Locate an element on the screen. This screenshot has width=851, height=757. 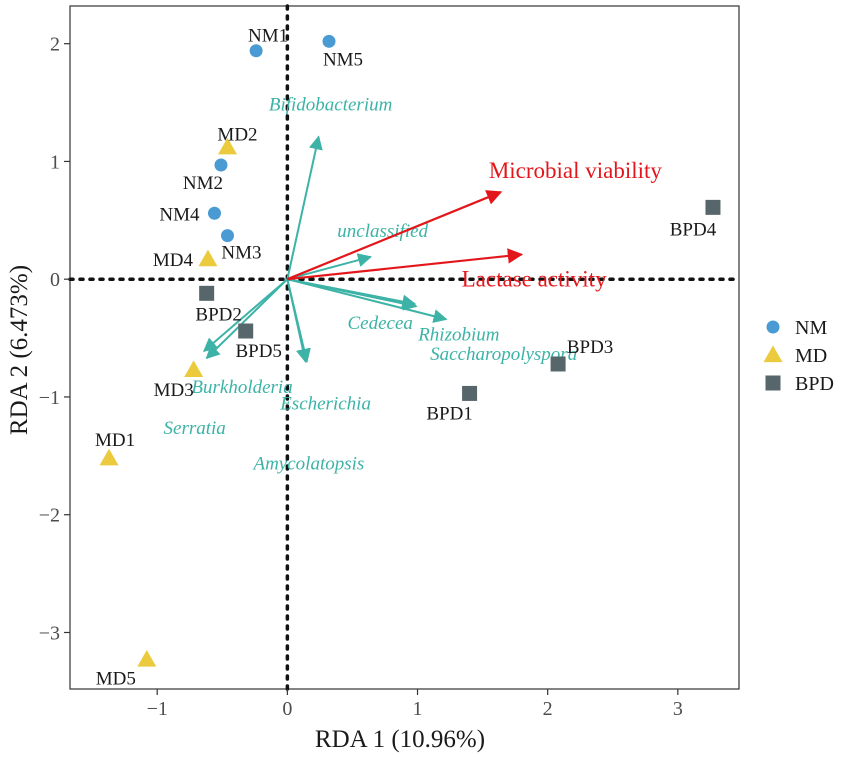
sample-label-nm3: NM3 is located at coordinates (241, 253).